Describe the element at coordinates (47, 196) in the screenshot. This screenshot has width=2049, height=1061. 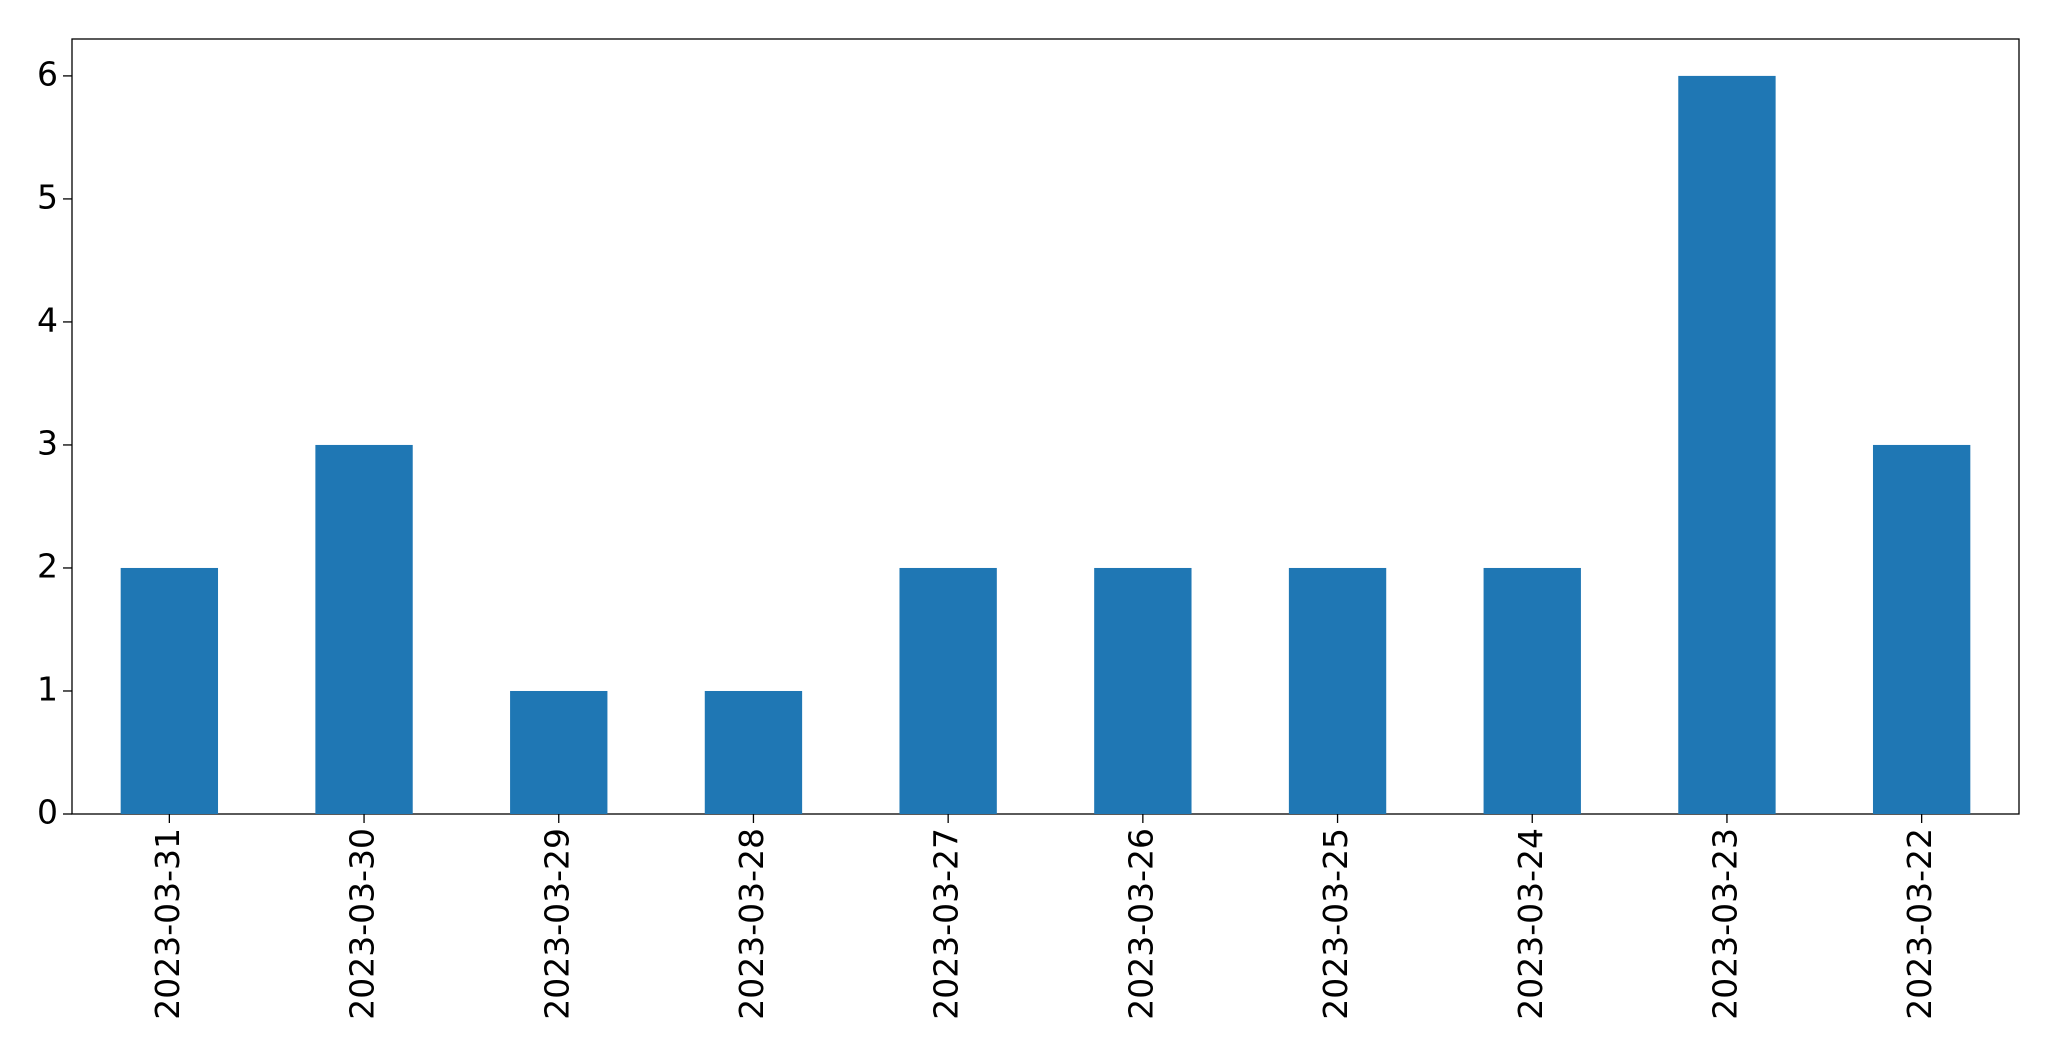
I see `y-tick-label: 5` at that location.